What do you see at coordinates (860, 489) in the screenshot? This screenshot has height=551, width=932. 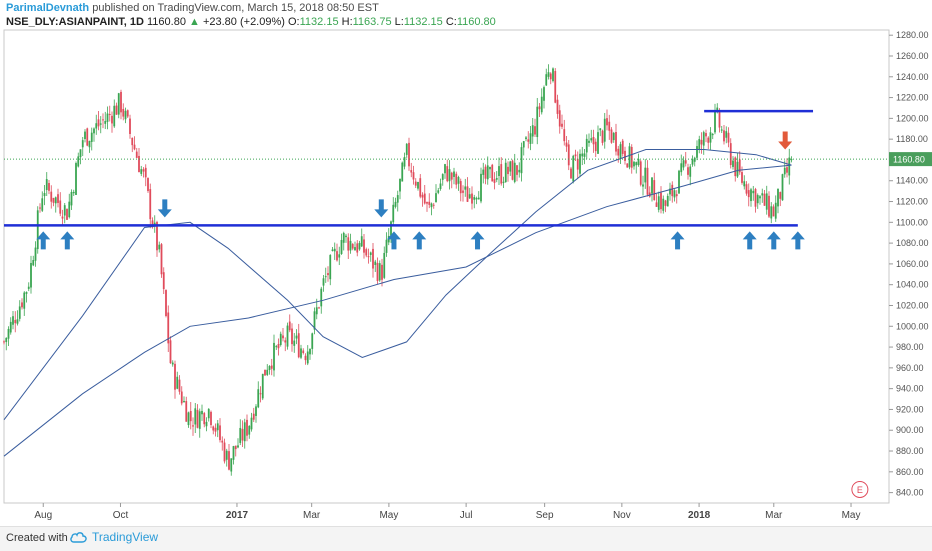 I see `earnings-event-icon` at bounding box center [860, 489].